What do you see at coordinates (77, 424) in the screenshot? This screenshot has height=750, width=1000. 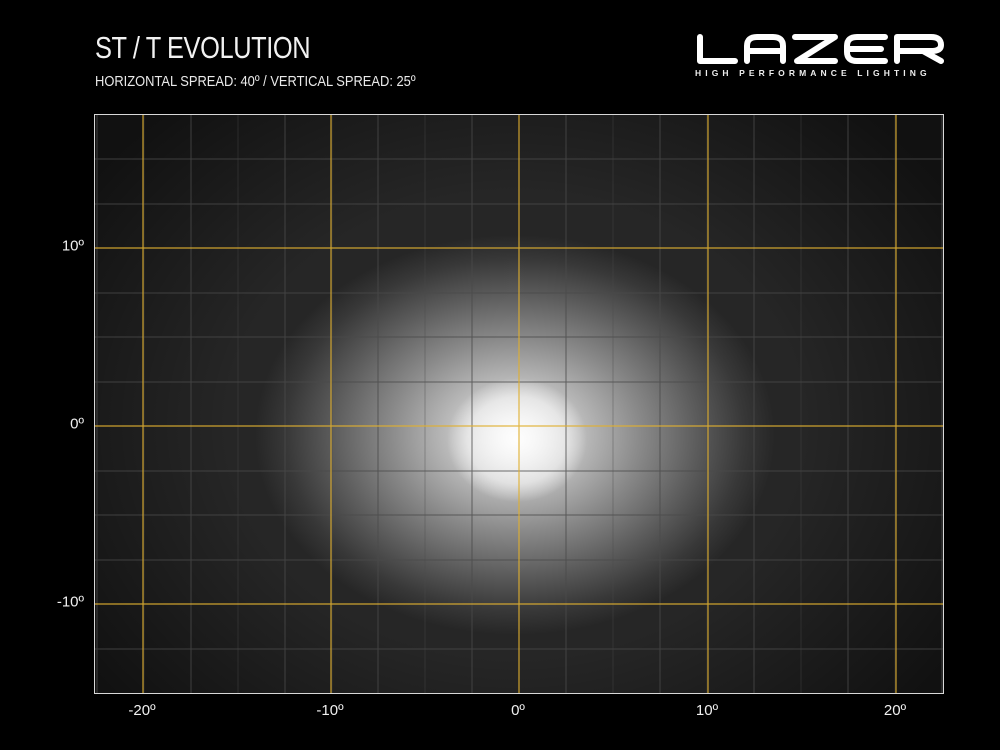 I see `y-tick-label: 0º` at bounding box center [77, 424].